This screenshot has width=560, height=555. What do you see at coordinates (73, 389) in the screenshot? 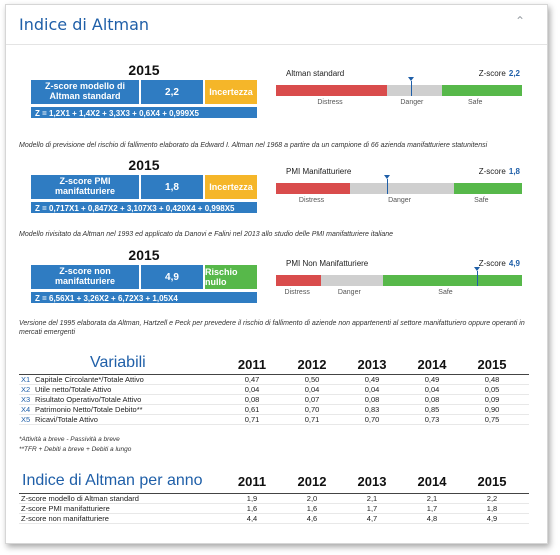
I see `variable-name: Utile netto/Totale Attivo` at bounding box center [73, 389].